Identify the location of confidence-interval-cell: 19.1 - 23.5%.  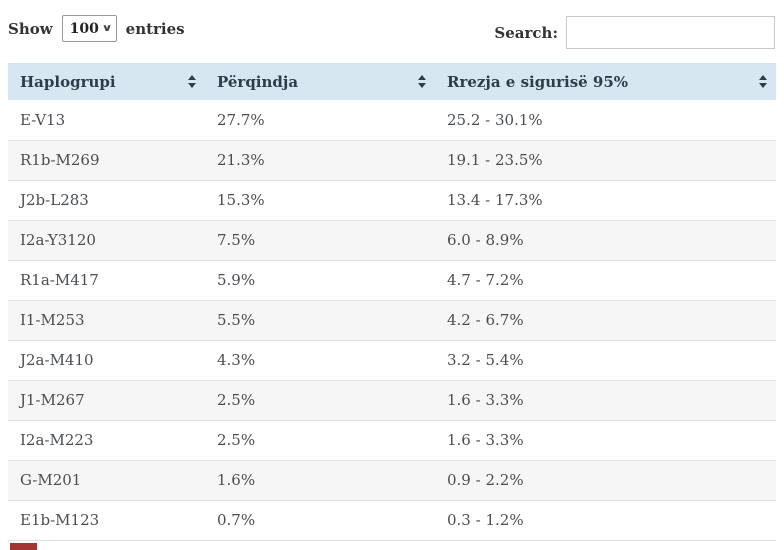
(605, 160).